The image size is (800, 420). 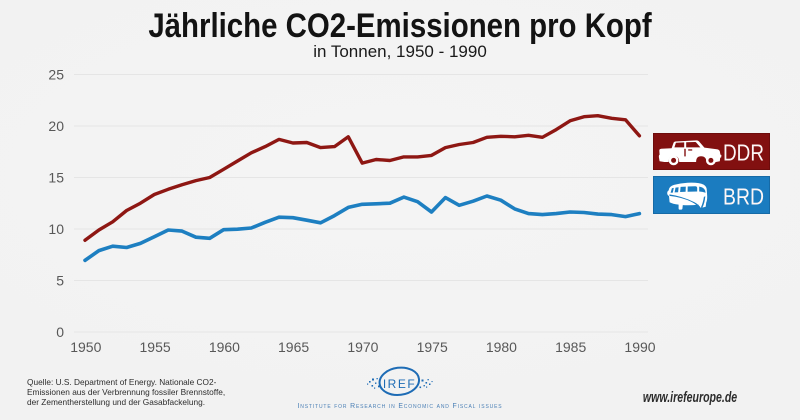 I want to click on svg-text: BRD, so click(x=743, y=197).